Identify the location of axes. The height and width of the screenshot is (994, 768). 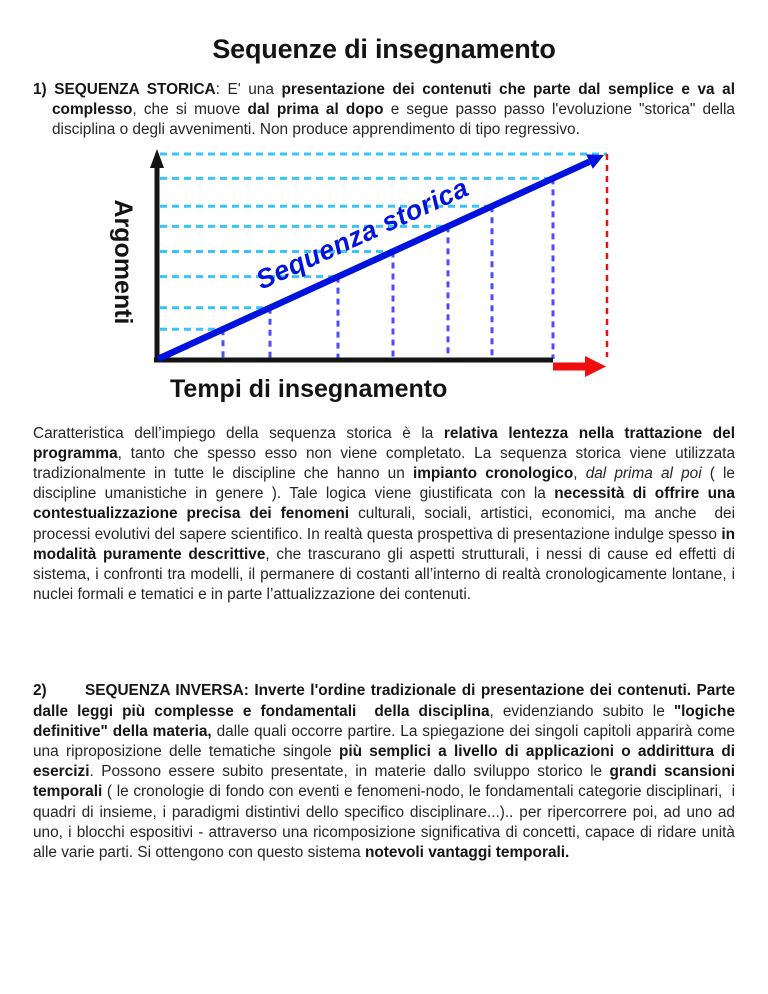
(351, 255).